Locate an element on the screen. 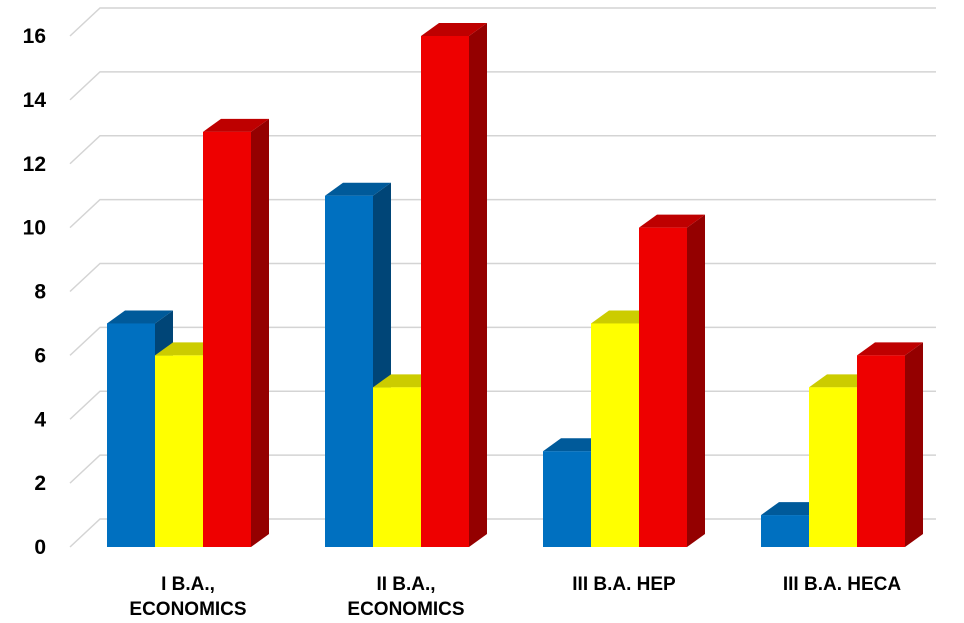 This screenshot has height=623, width=964. x-category-label: III B.A. HECA is located at coordinates (842, 584).